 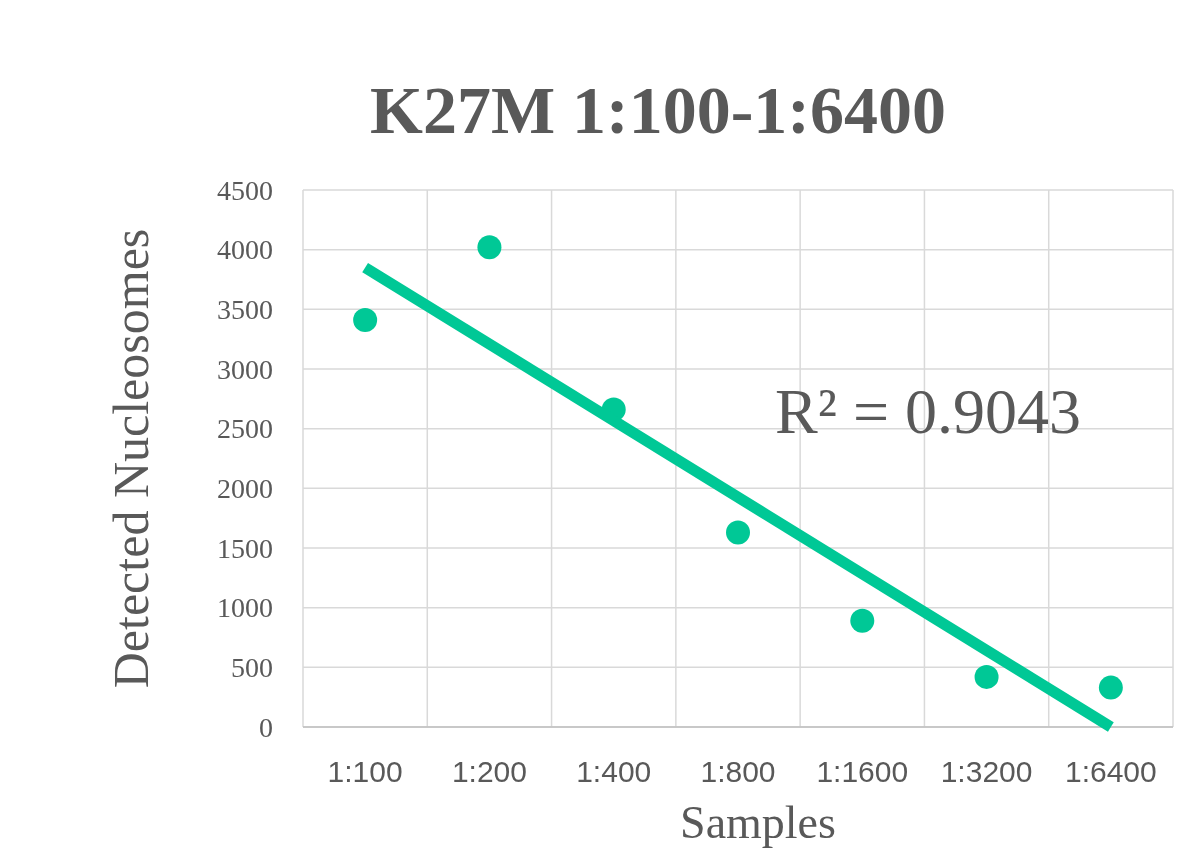 What do you see at coordinates (245, 369) in the screenshot?
I see `y-tick-label: 3000` at bounding box center [245, 369].